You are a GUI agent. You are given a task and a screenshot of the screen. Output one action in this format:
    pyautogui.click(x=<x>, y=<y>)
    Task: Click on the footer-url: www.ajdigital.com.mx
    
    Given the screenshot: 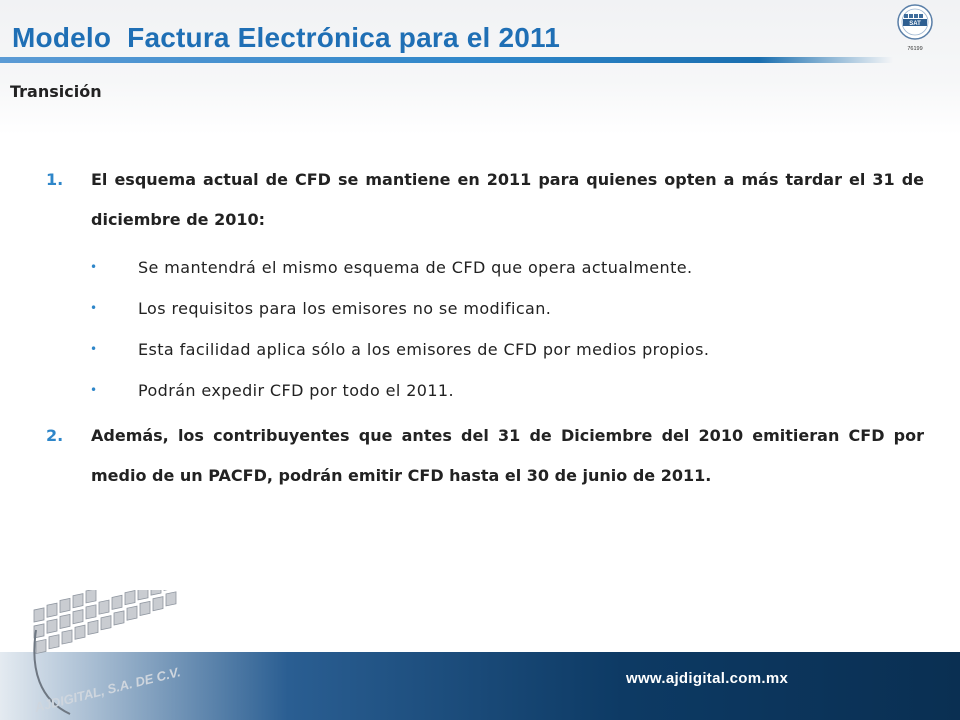 What is the action you would take?
    pyautogui.click(x=707, y=678)
    